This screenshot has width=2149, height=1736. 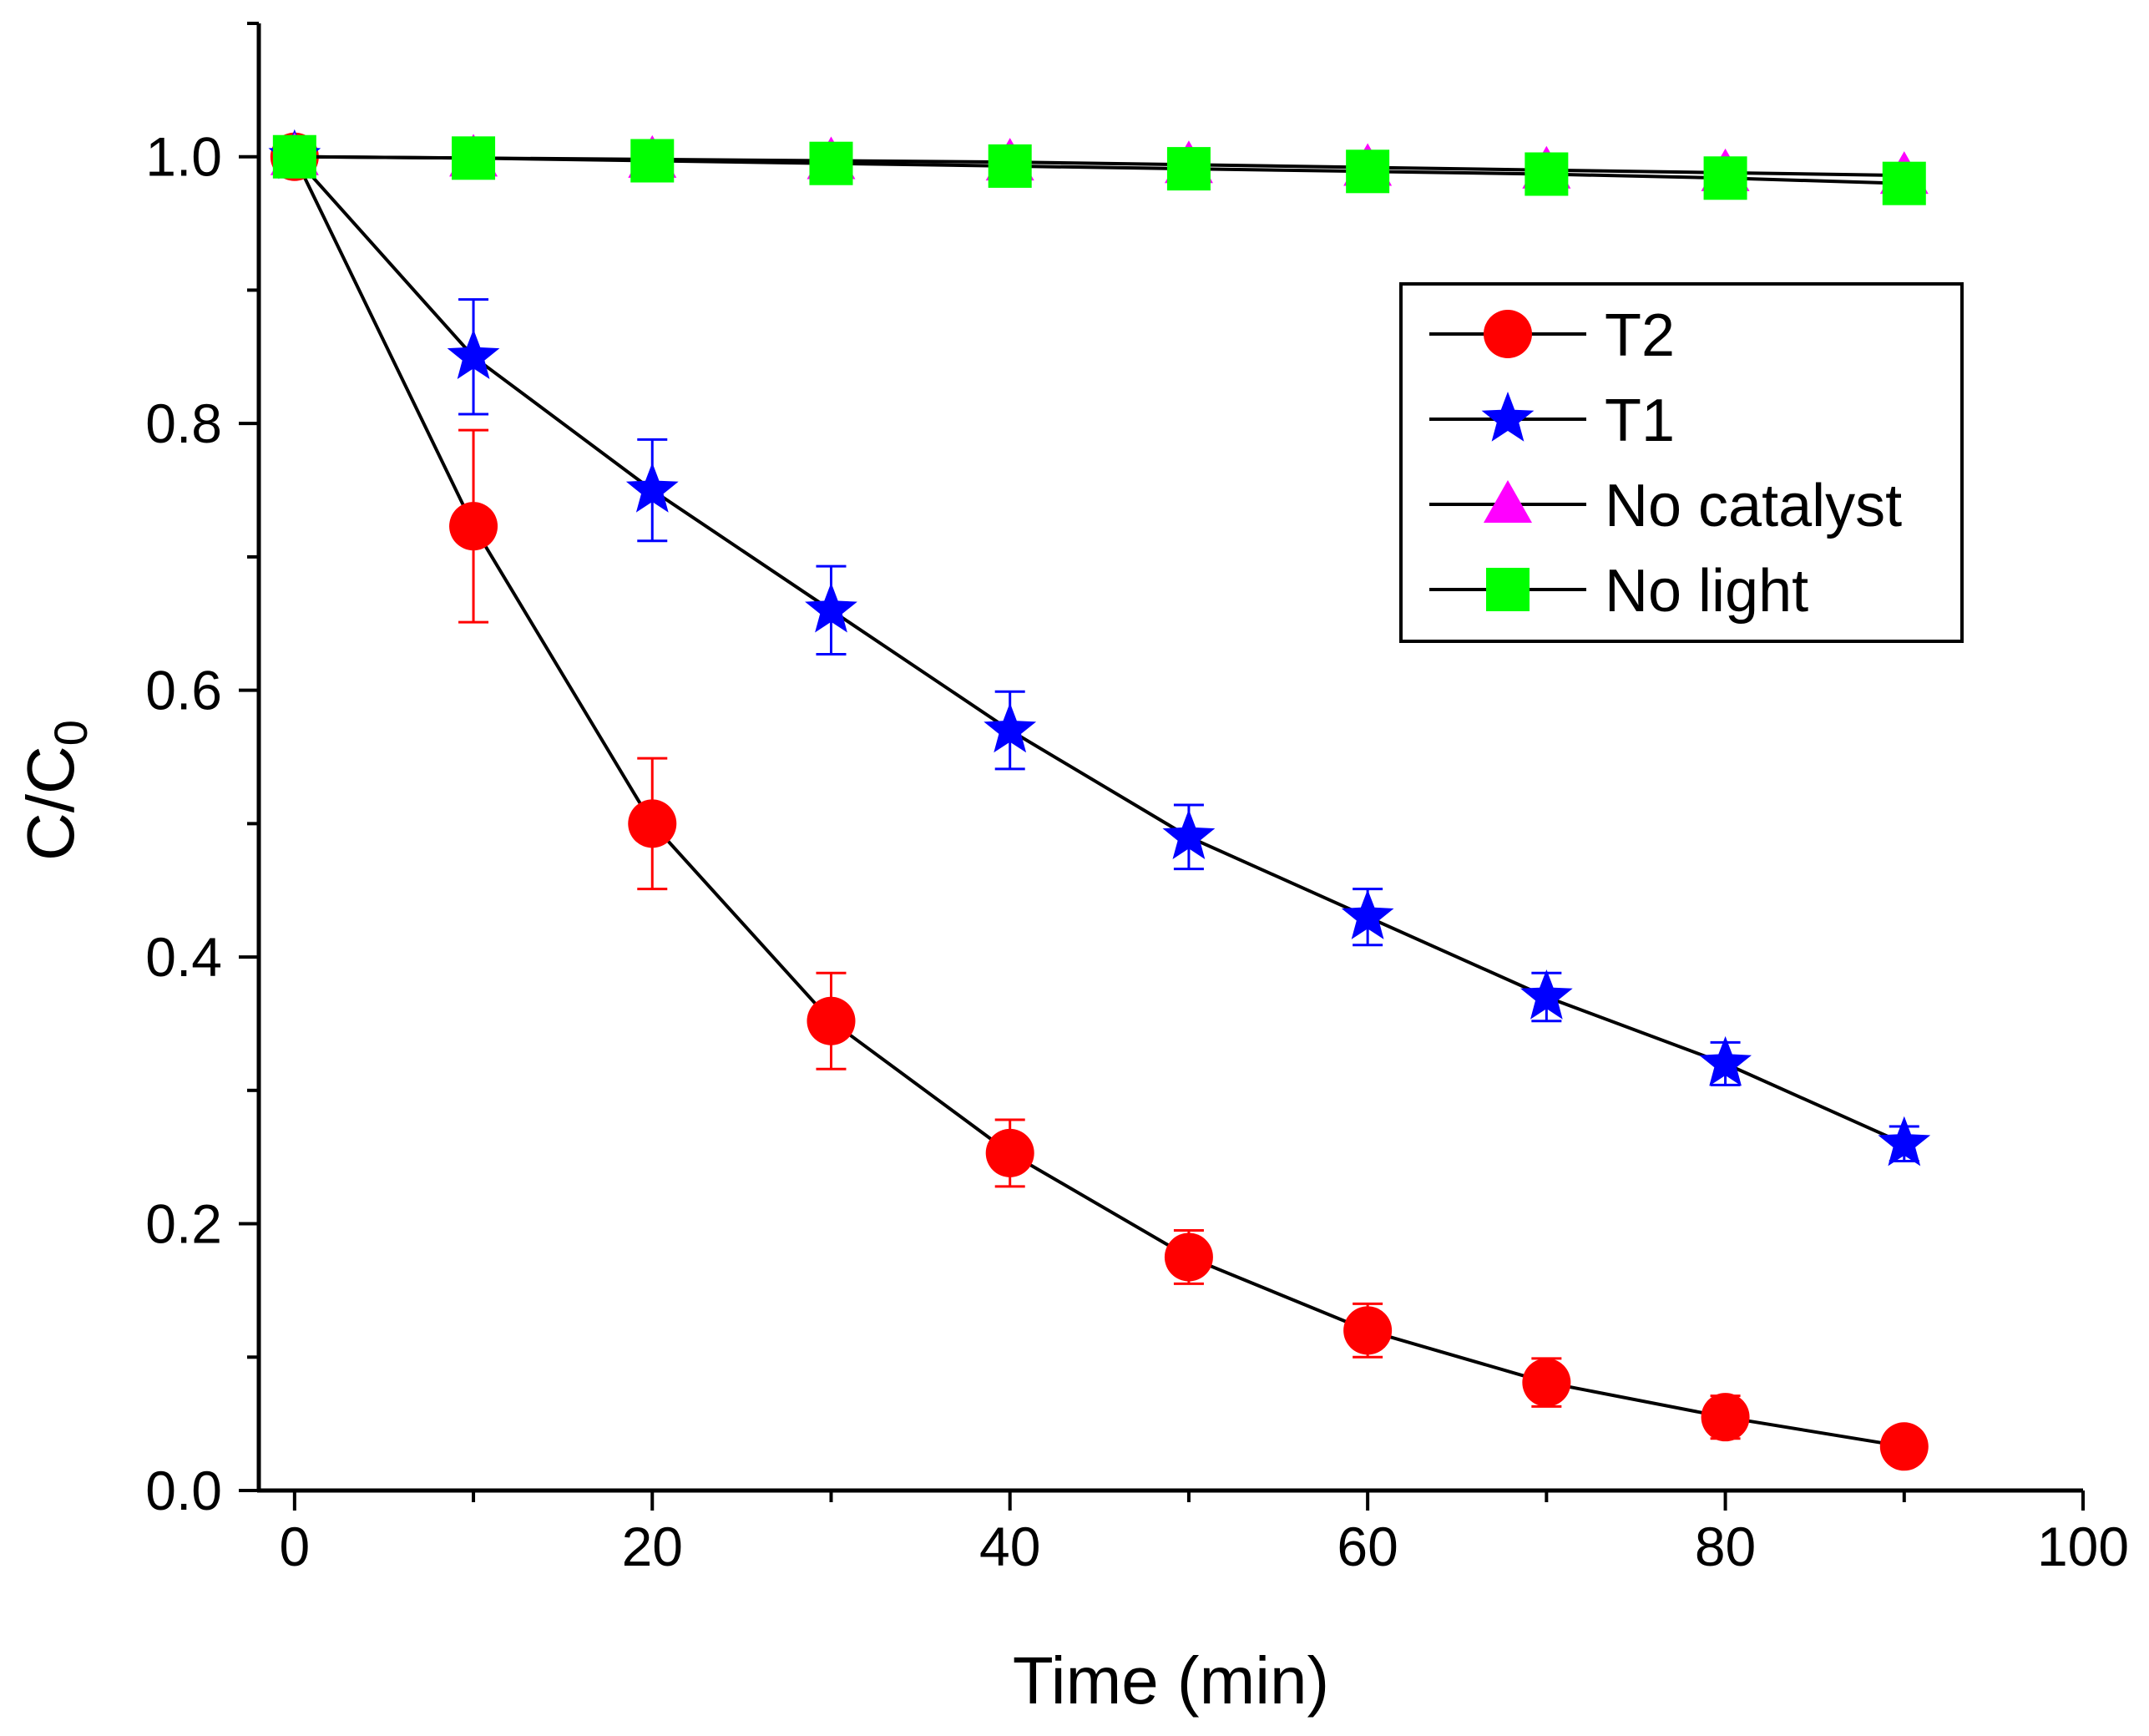 What do you see at coordinates (1367, 1546) in the screenshot?
I see `x-tick-label: 60` at bounding box center [1367, 1546].